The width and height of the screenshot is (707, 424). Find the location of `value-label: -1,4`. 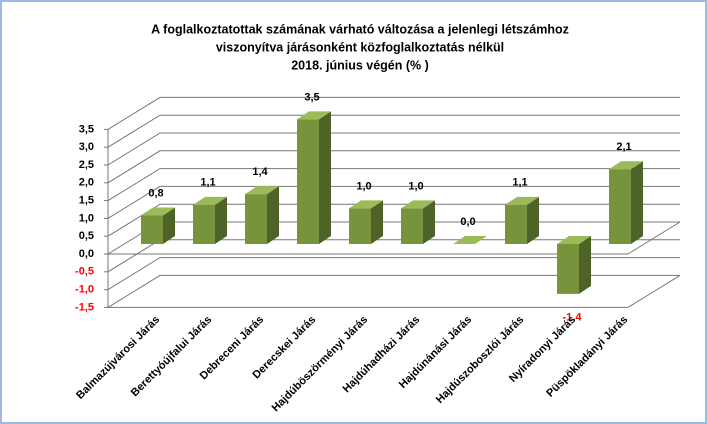

value-label: -1,4 is located at coordinates (573, 318).